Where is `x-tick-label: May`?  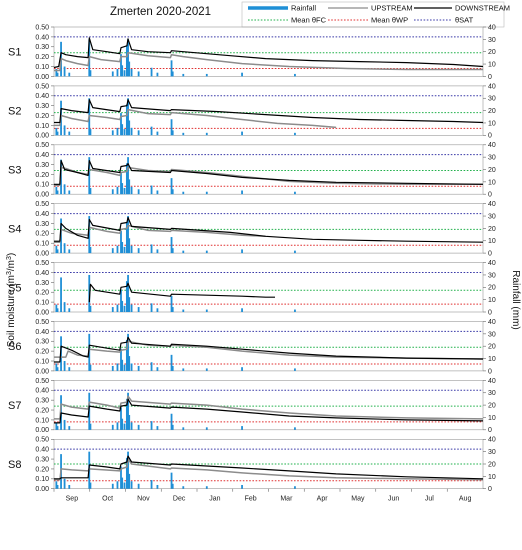 x-tick-label: May is located at coordinates (358, 499).